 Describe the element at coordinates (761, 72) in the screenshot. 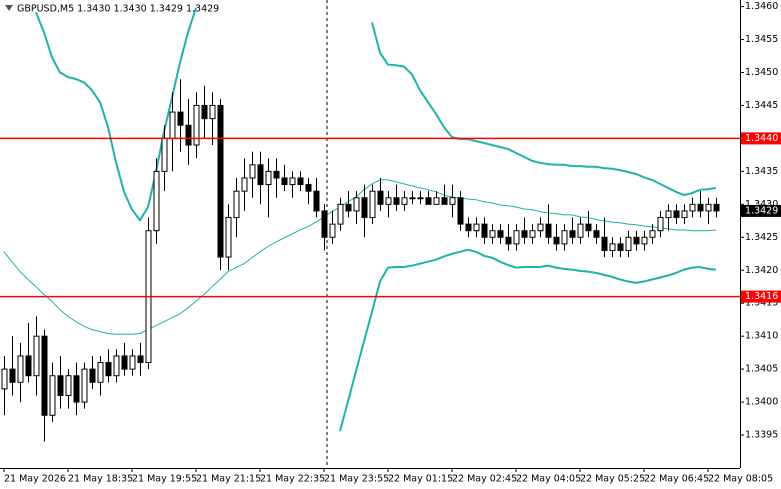

I see `y-tick-label: 1.3450` at that location.